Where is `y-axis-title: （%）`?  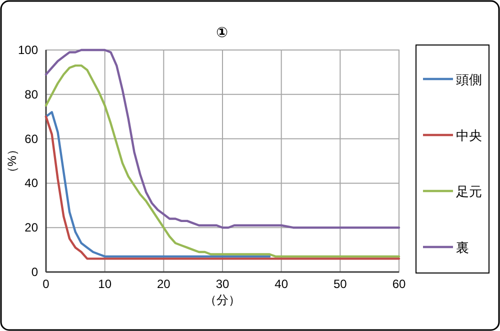
y-axis-title: （%） is located at coordinates (12, 161).